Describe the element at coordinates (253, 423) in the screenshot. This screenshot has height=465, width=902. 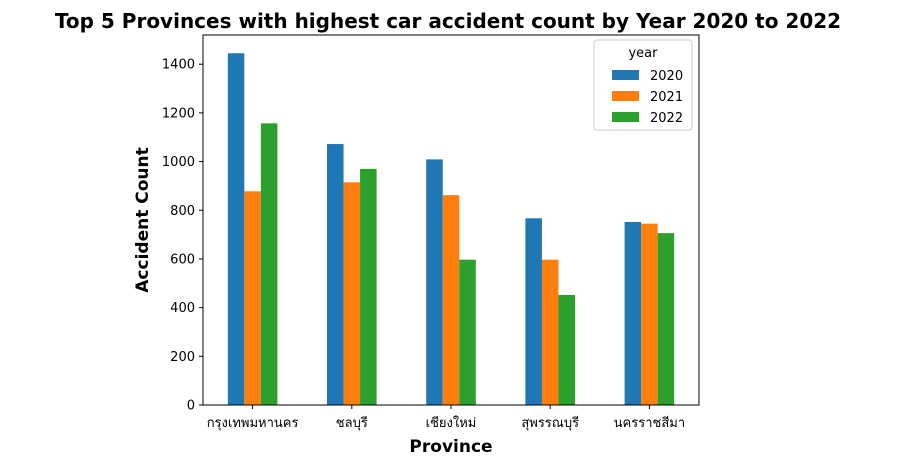
I see `x-tick-label: กรุงเทพมหานคร` at that location.